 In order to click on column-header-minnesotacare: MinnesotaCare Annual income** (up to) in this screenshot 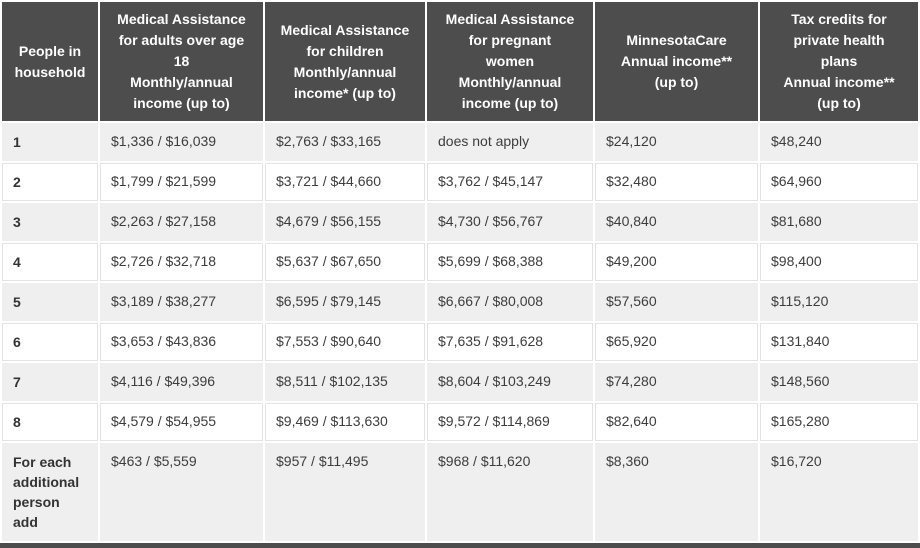, I will do `click(676, 61)`.